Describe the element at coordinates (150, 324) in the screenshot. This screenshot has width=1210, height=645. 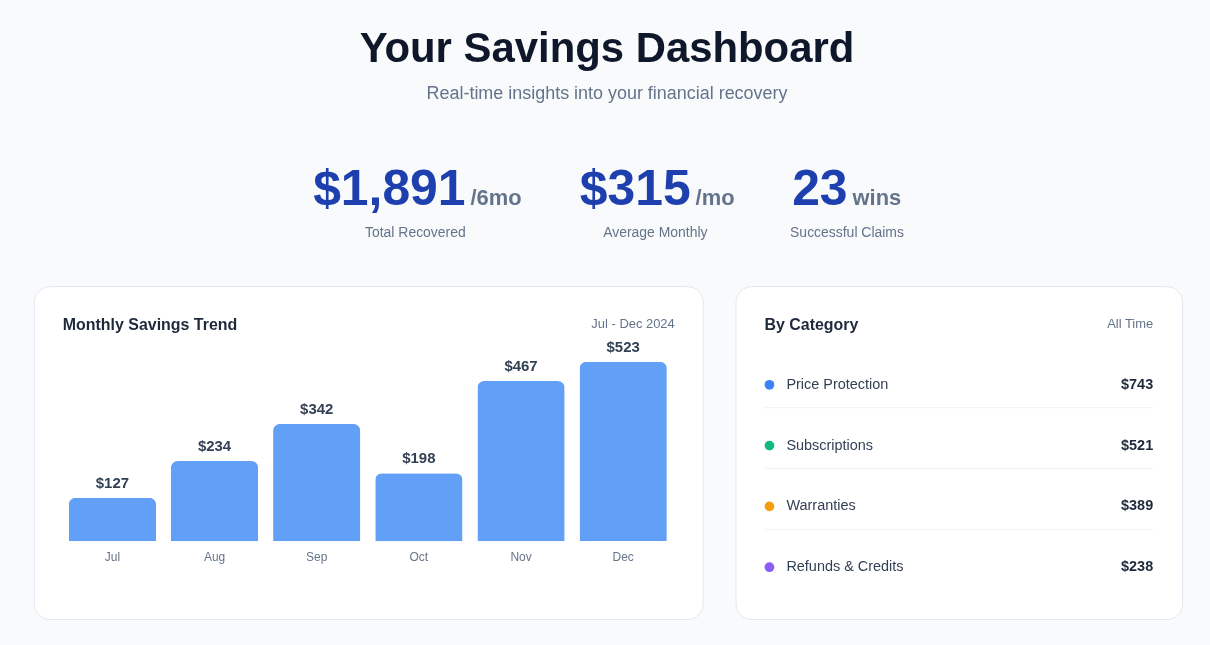
I see `chart-title: Monthly Savings Trend` at that location.